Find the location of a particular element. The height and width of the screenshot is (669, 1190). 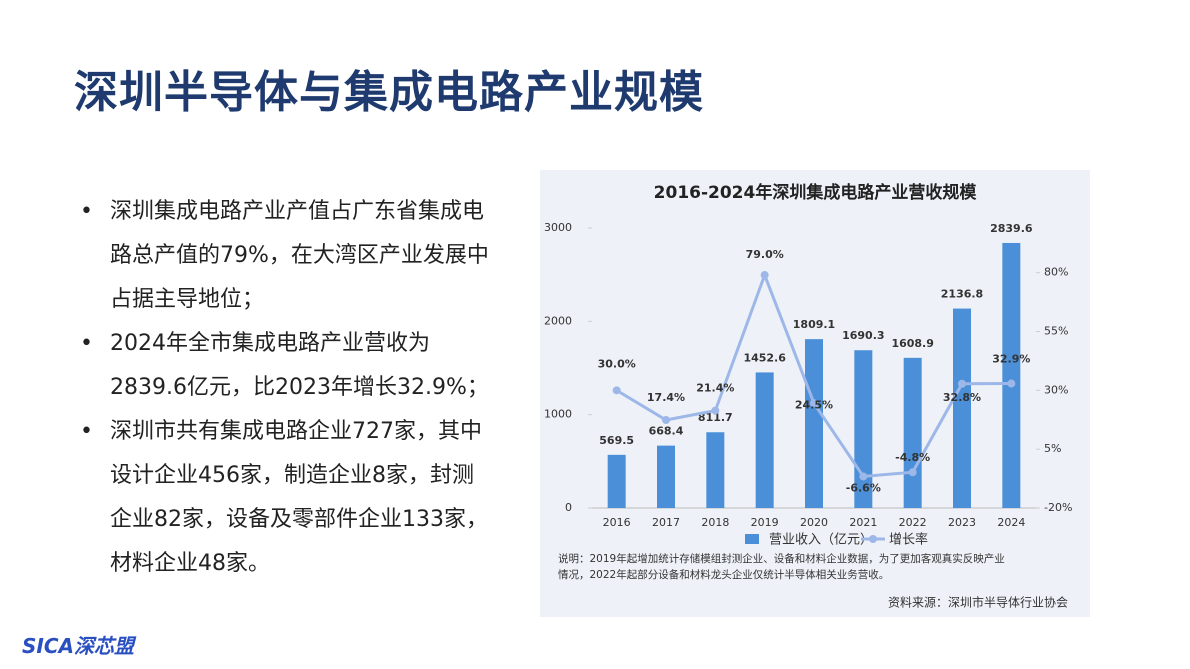

y-tick-label: 1000 is located at coordinates (558, 414).